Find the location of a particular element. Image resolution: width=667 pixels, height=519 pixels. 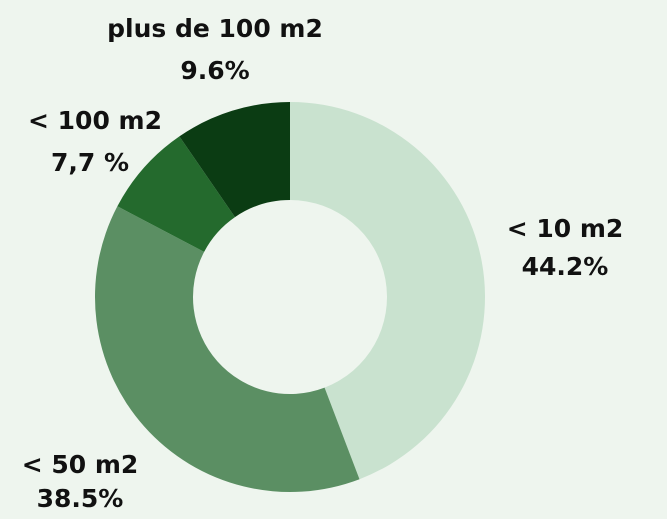

category-label: < 50 m2 is located at coordinates (80, 464).